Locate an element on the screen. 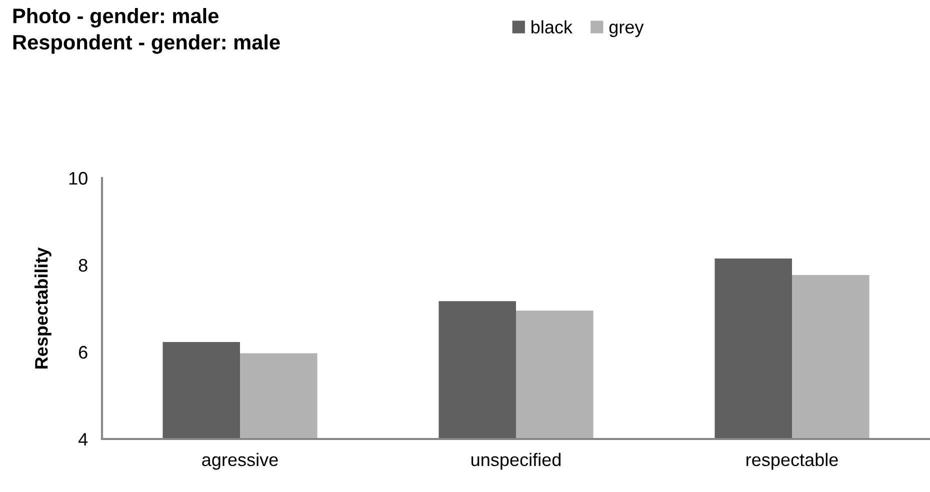  y-tick-label: 6 is located at coordinates (83, 352).